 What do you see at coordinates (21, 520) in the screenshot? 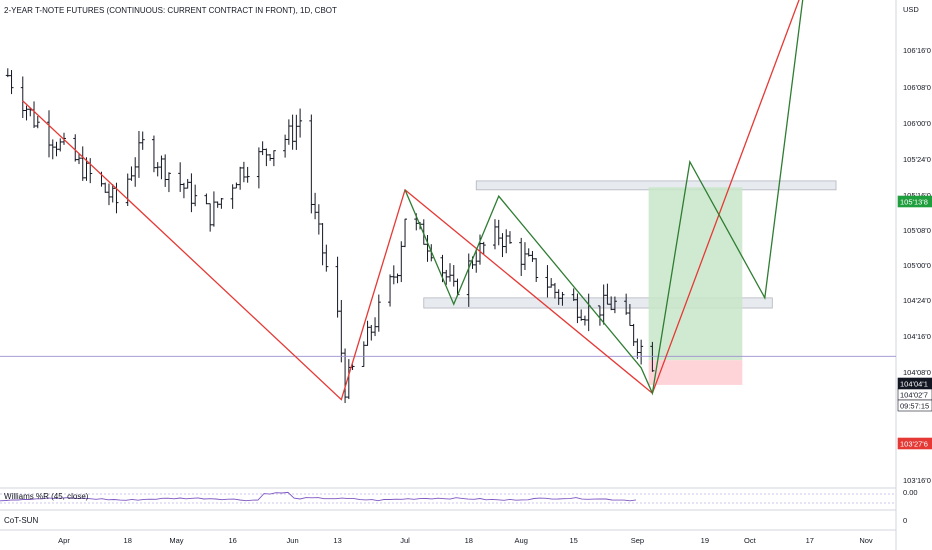
I see `cot-label: CoT-SUN` at bounding box center [21, 520].